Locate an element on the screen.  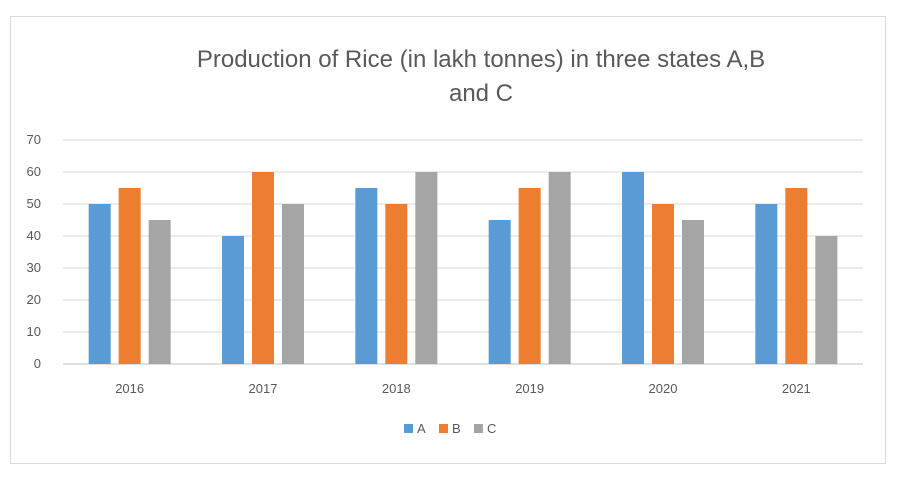
x-tick-label: 2021 is located at coordinates (796, 388).